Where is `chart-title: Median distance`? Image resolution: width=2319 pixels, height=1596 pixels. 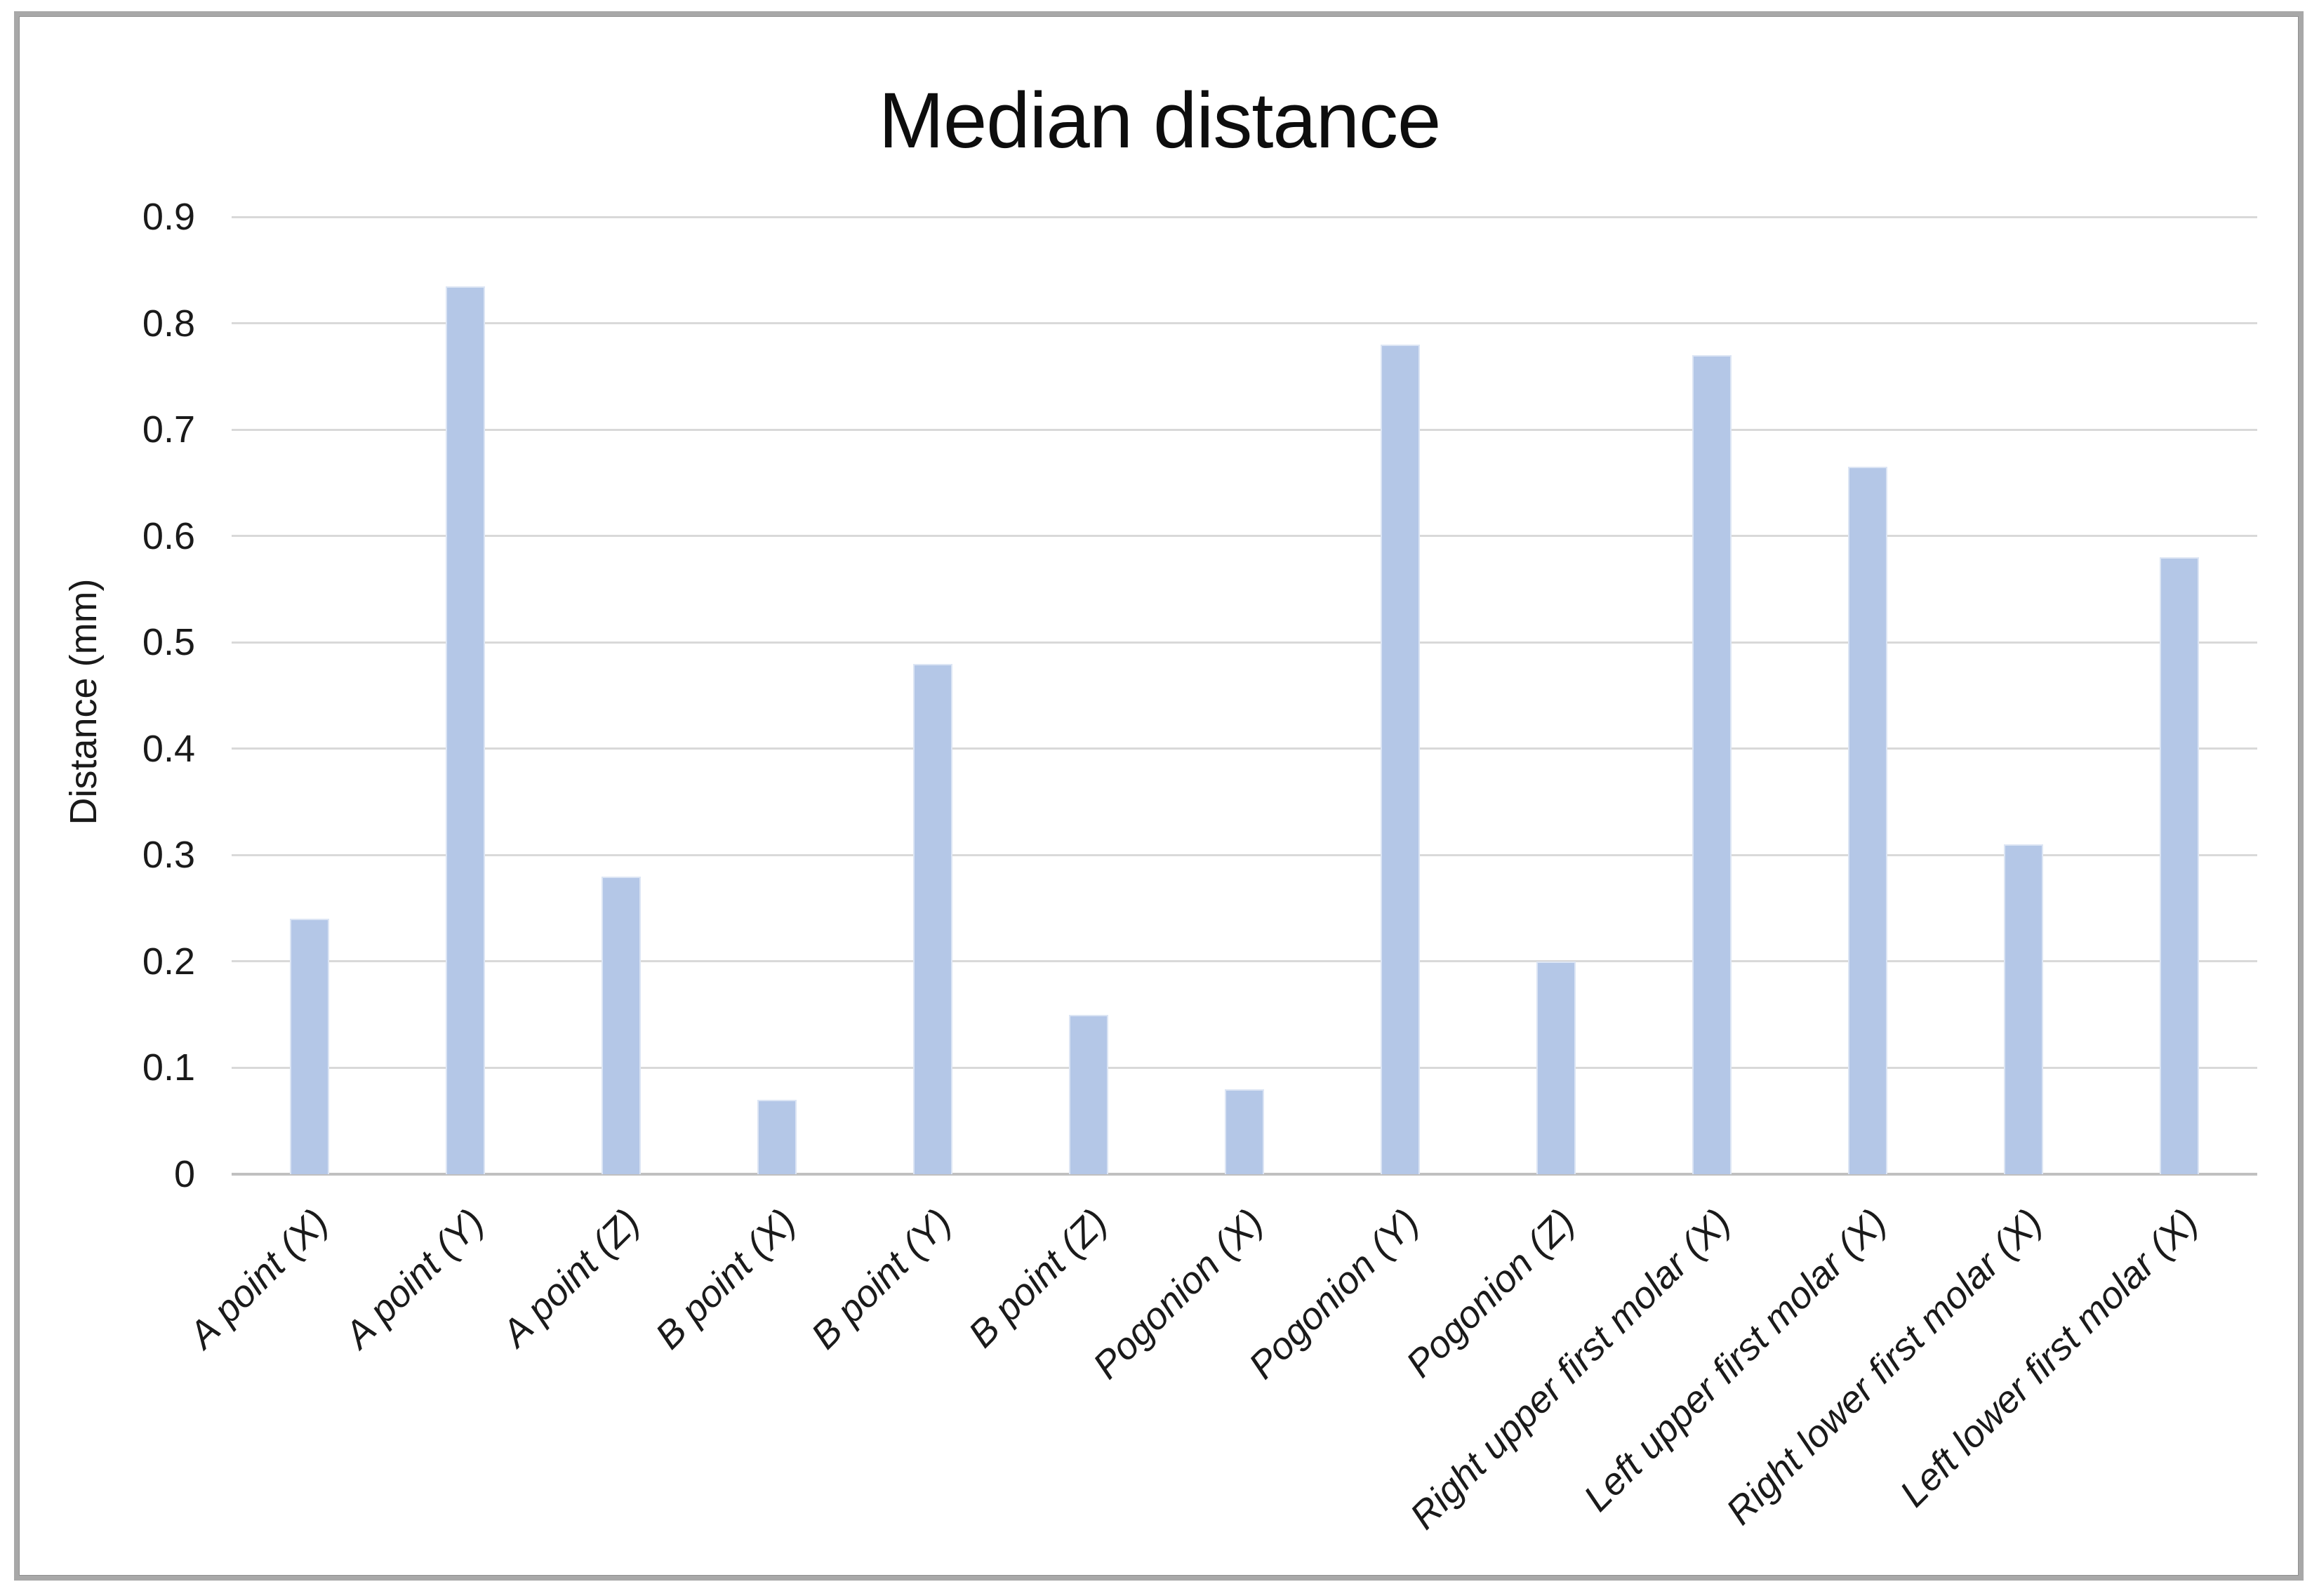
chart-title: Median distance is located at coordinates (1160, 120).